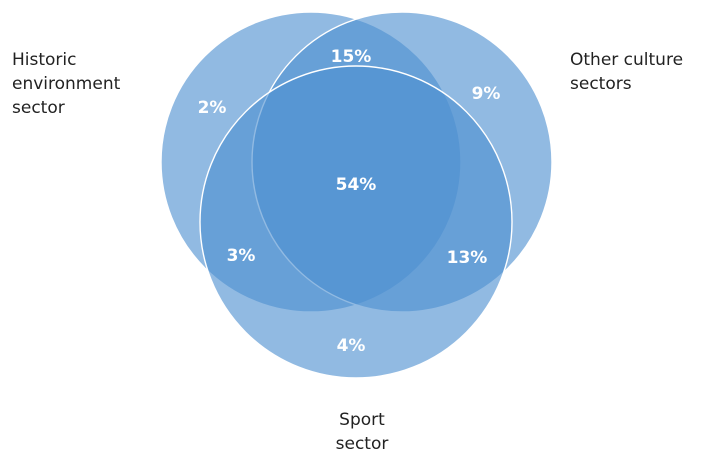 The height and width of the screenshot is (460, 701). I want to click on region-sport-only: 4%, so click(351, 346).